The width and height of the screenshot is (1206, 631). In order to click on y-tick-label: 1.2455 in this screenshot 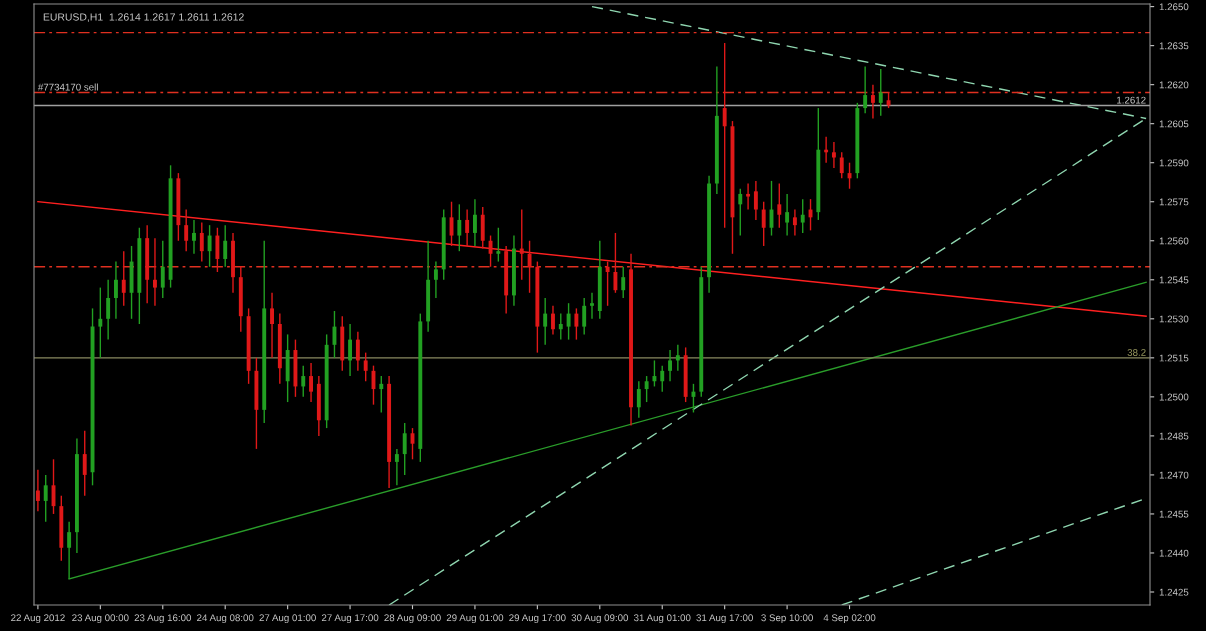, I will do `click(1174, 514)`.